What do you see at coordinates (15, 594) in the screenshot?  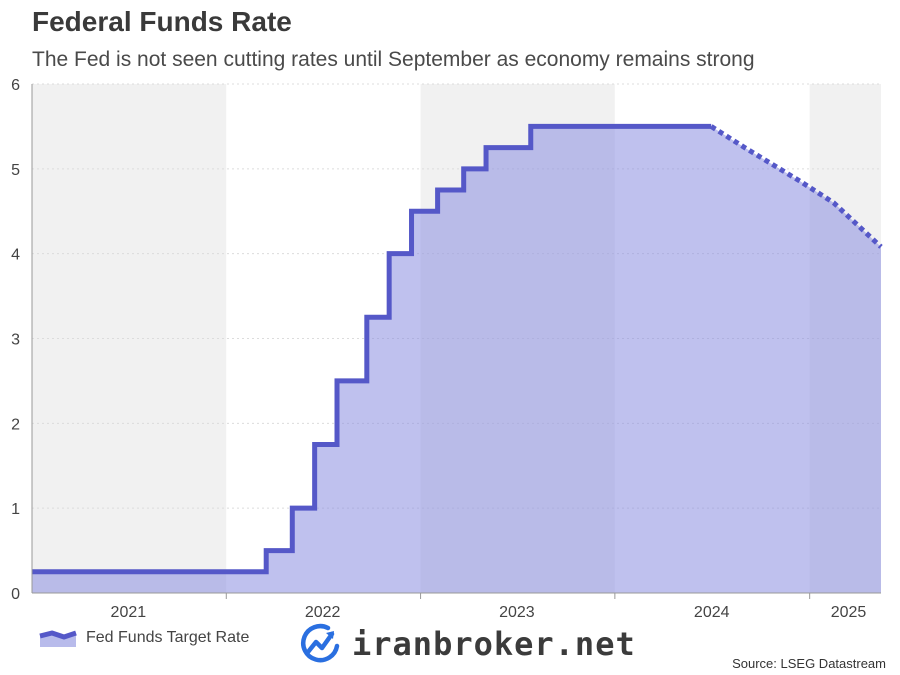 I see `y-tick-label-0: 0` at bounding box center [15, 594].